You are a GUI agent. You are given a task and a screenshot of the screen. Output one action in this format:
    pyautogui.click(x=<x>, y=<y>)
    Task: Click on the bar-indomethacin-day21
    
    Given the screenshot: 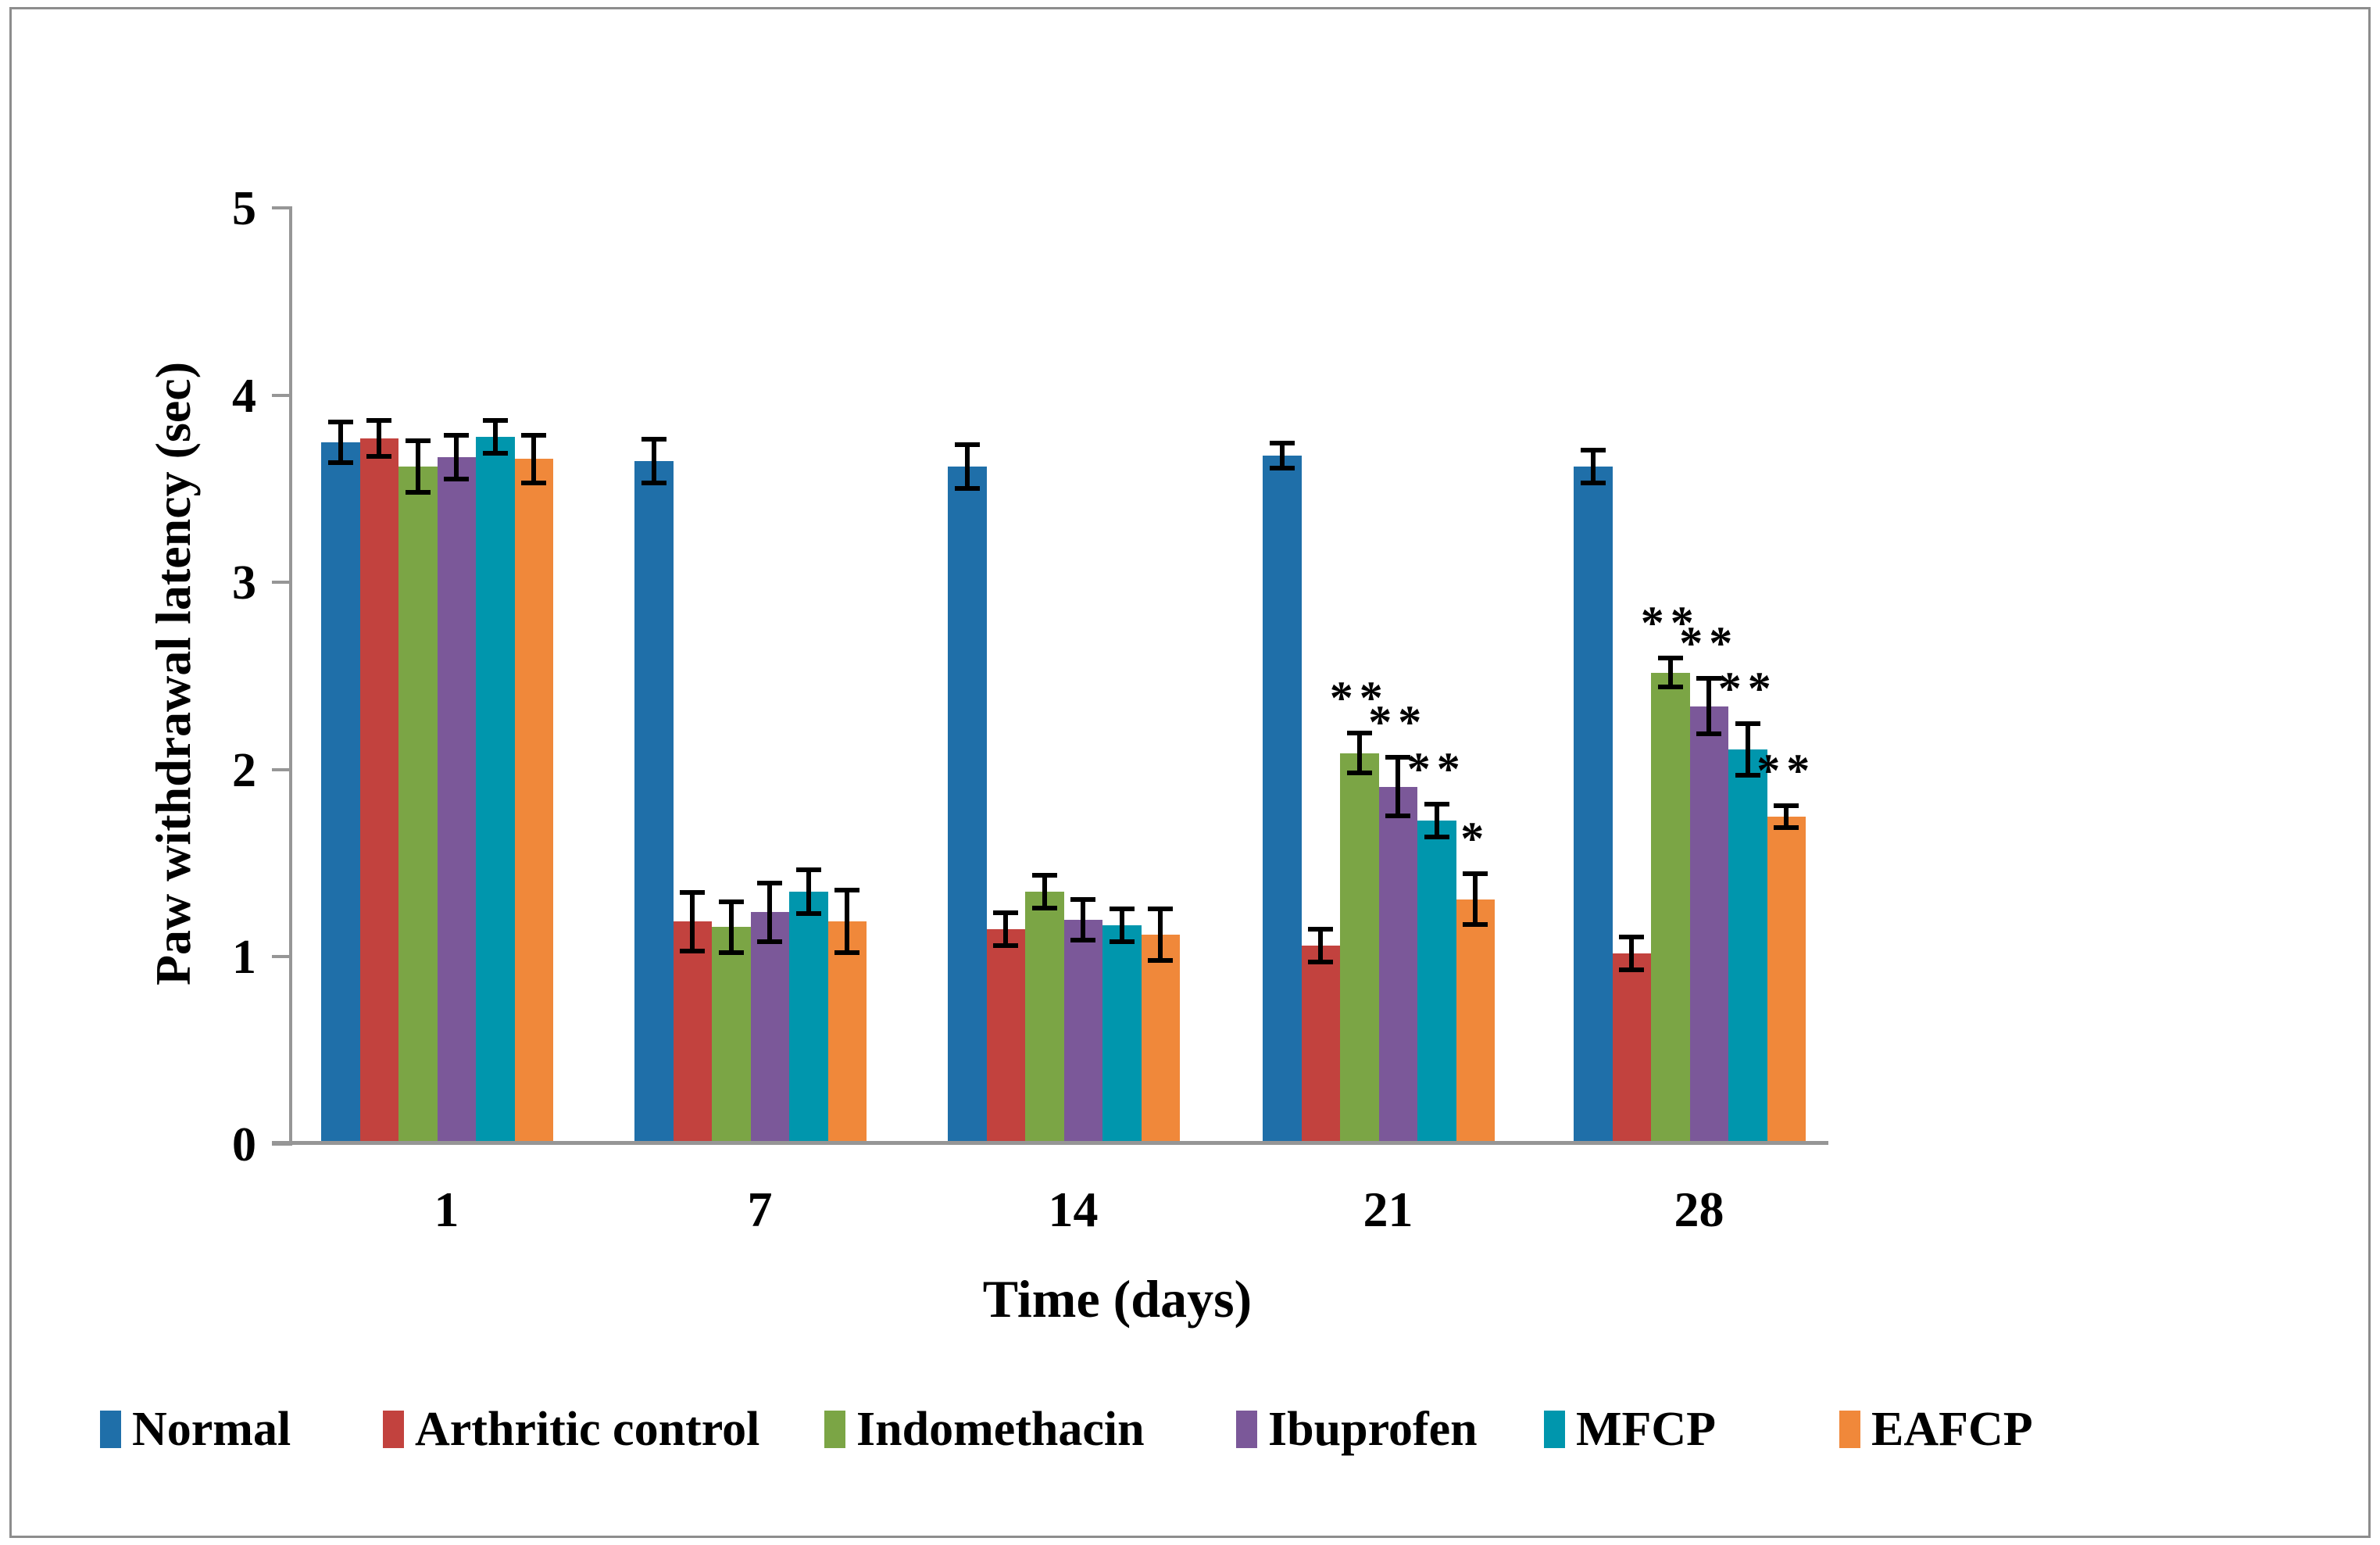 What is the action you would take?
    pyautogui.click(x=1359, y=948)
    